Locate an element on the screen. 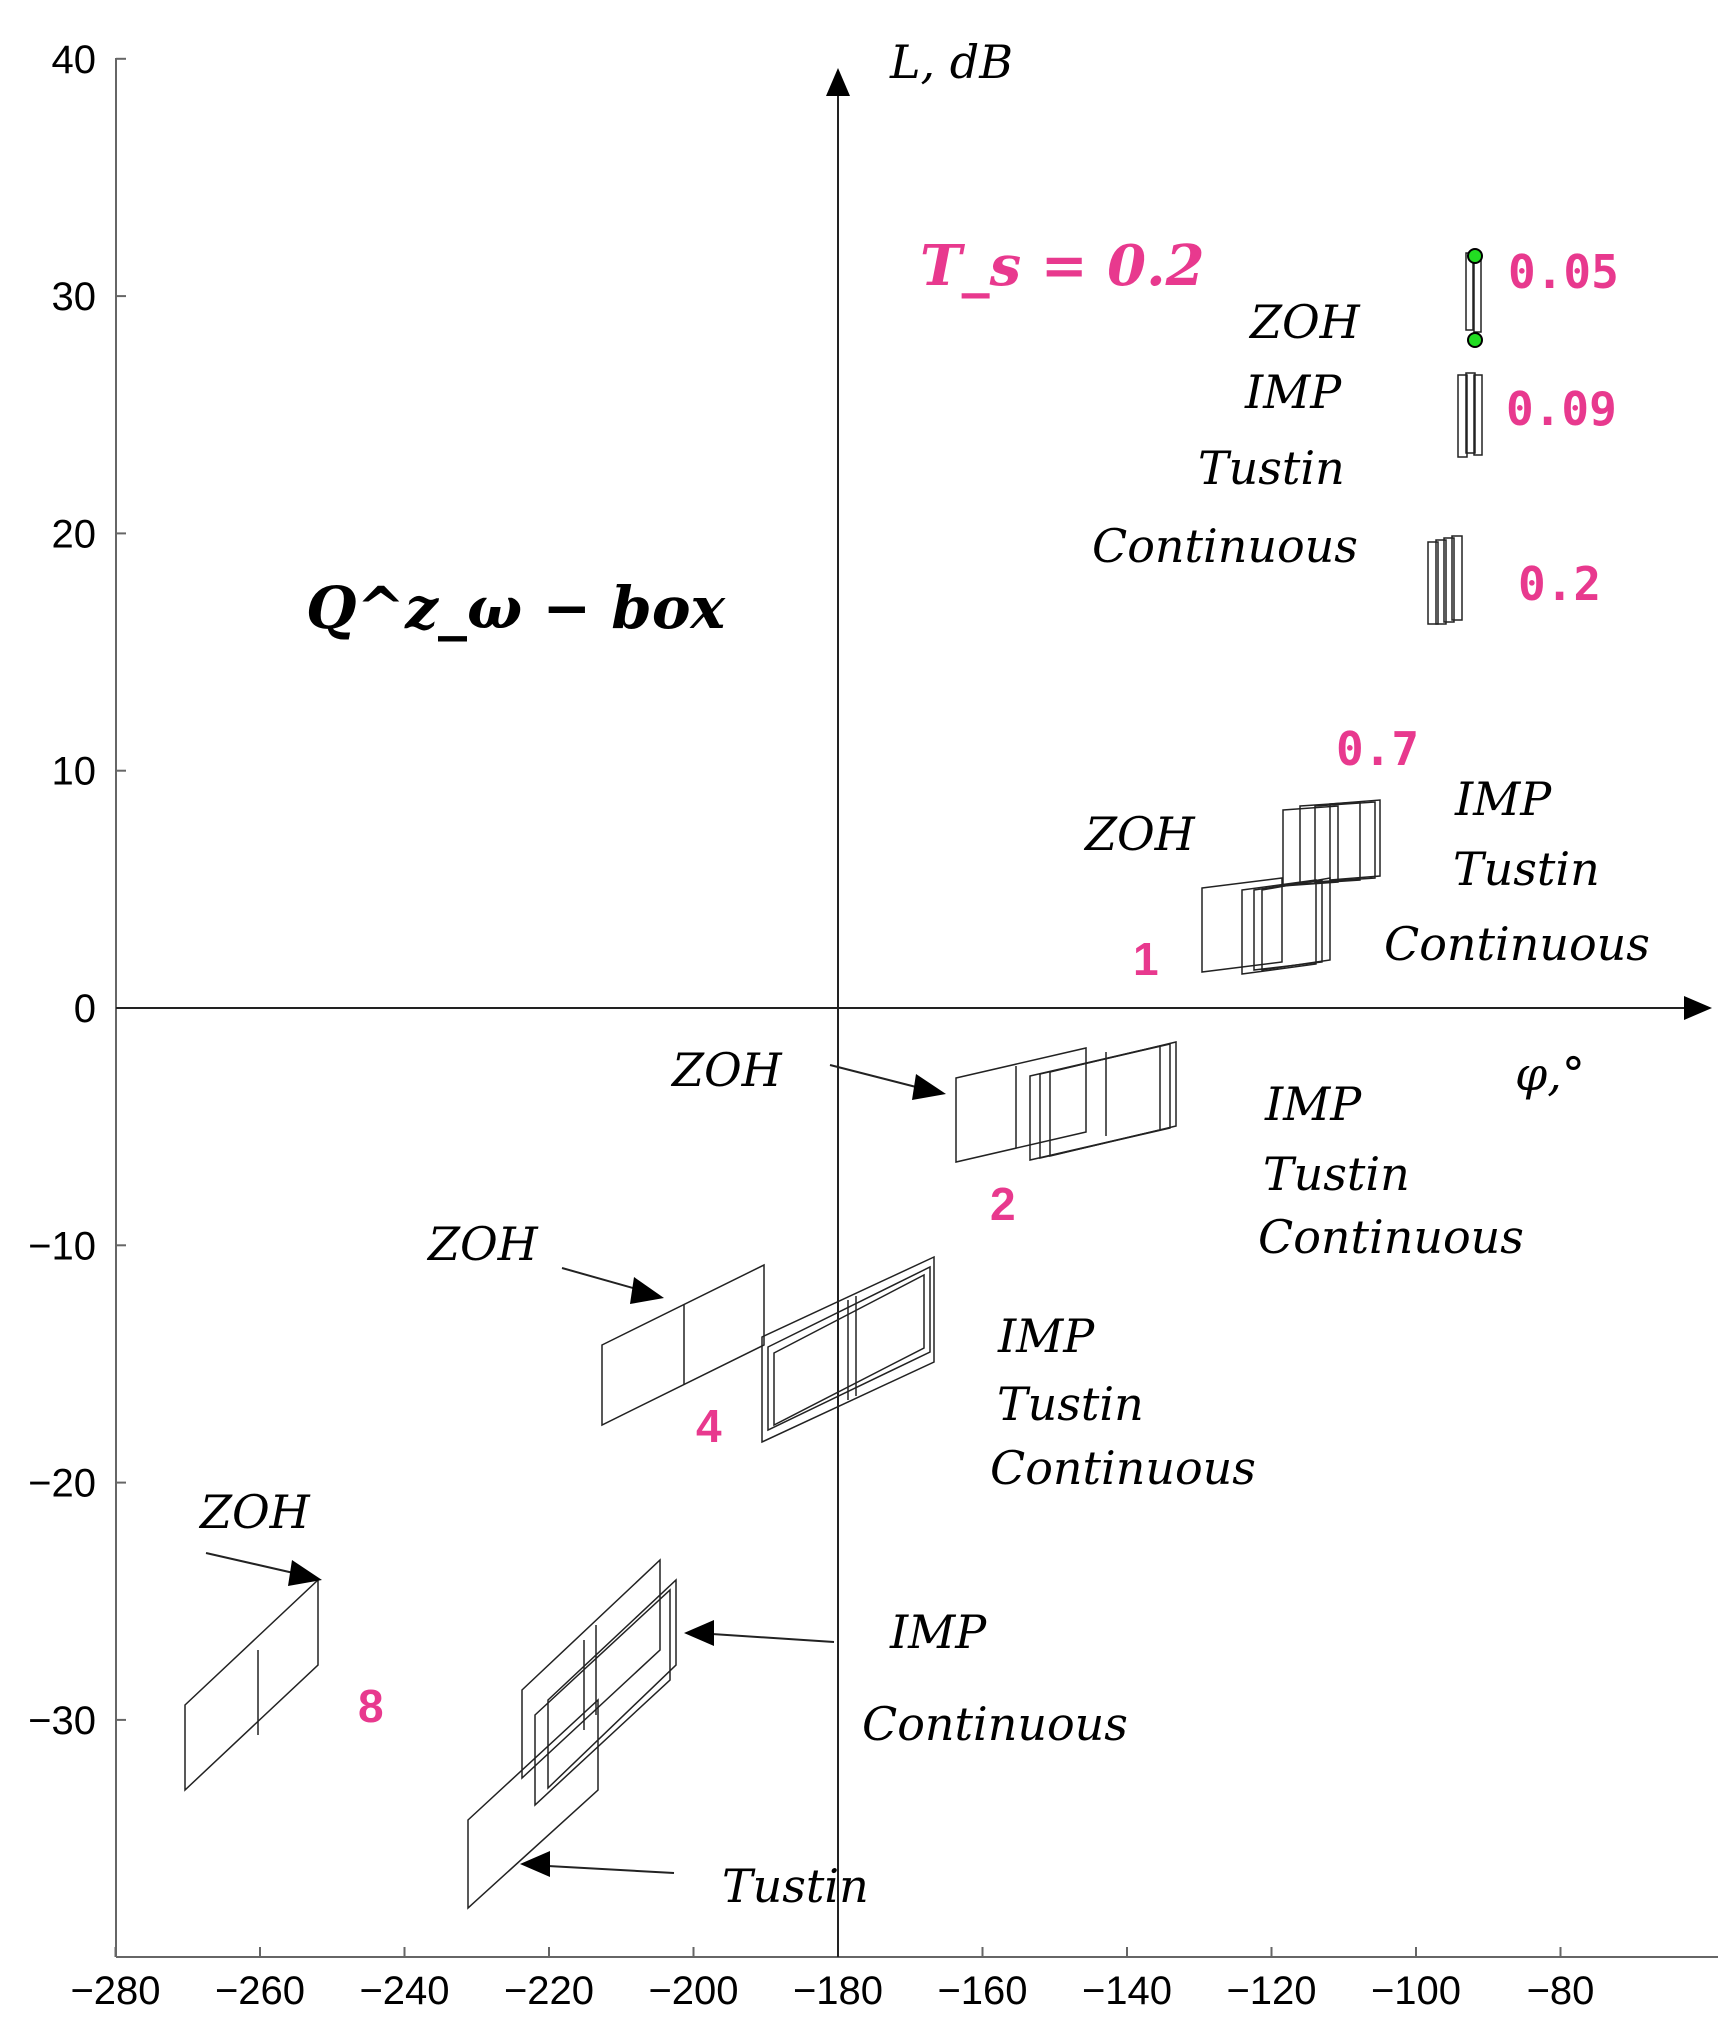 This screenshot has height=2024, width=1735. label-imp-8: IMP is located at coordinates (938, 1632).